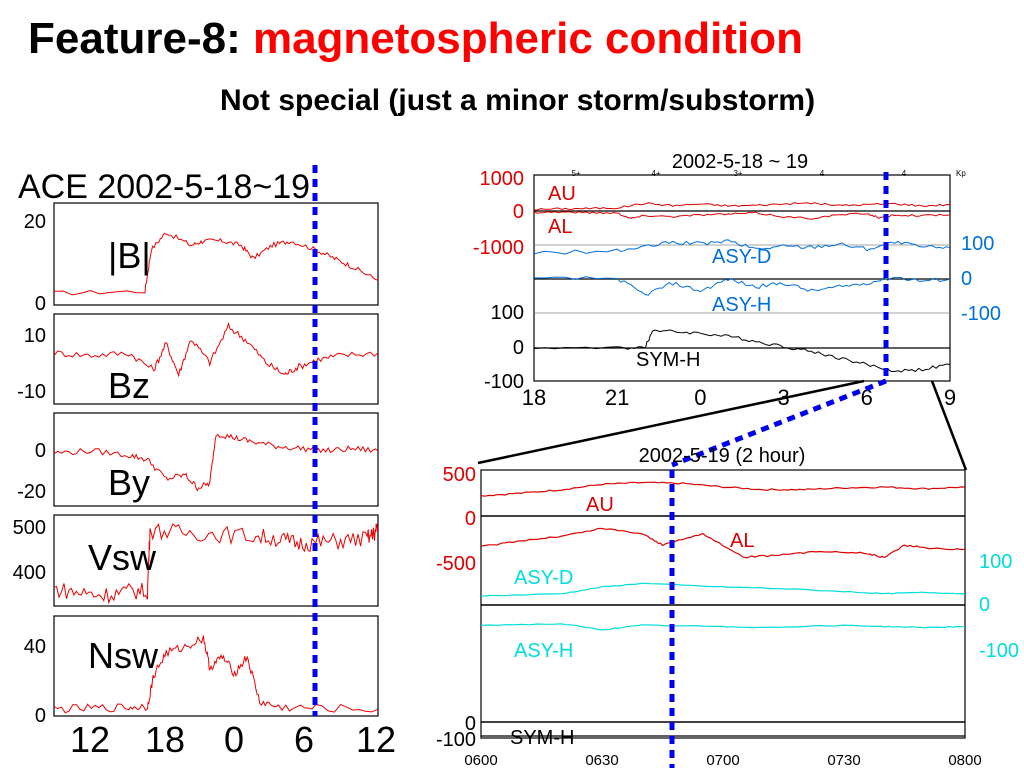 The image size is (1024, 768). I want to click on indices-series-label-sym-h: SYM-H, so click(668, 360).